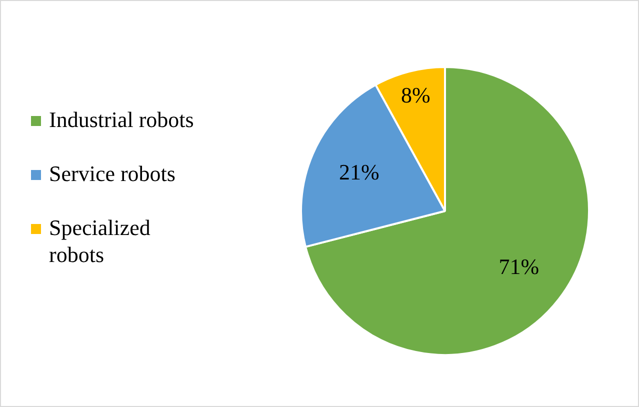 Image resolution: width=639 pixels, height=407 pixels. I want to click on legend-label: Specialized robots, so click(100, 241).